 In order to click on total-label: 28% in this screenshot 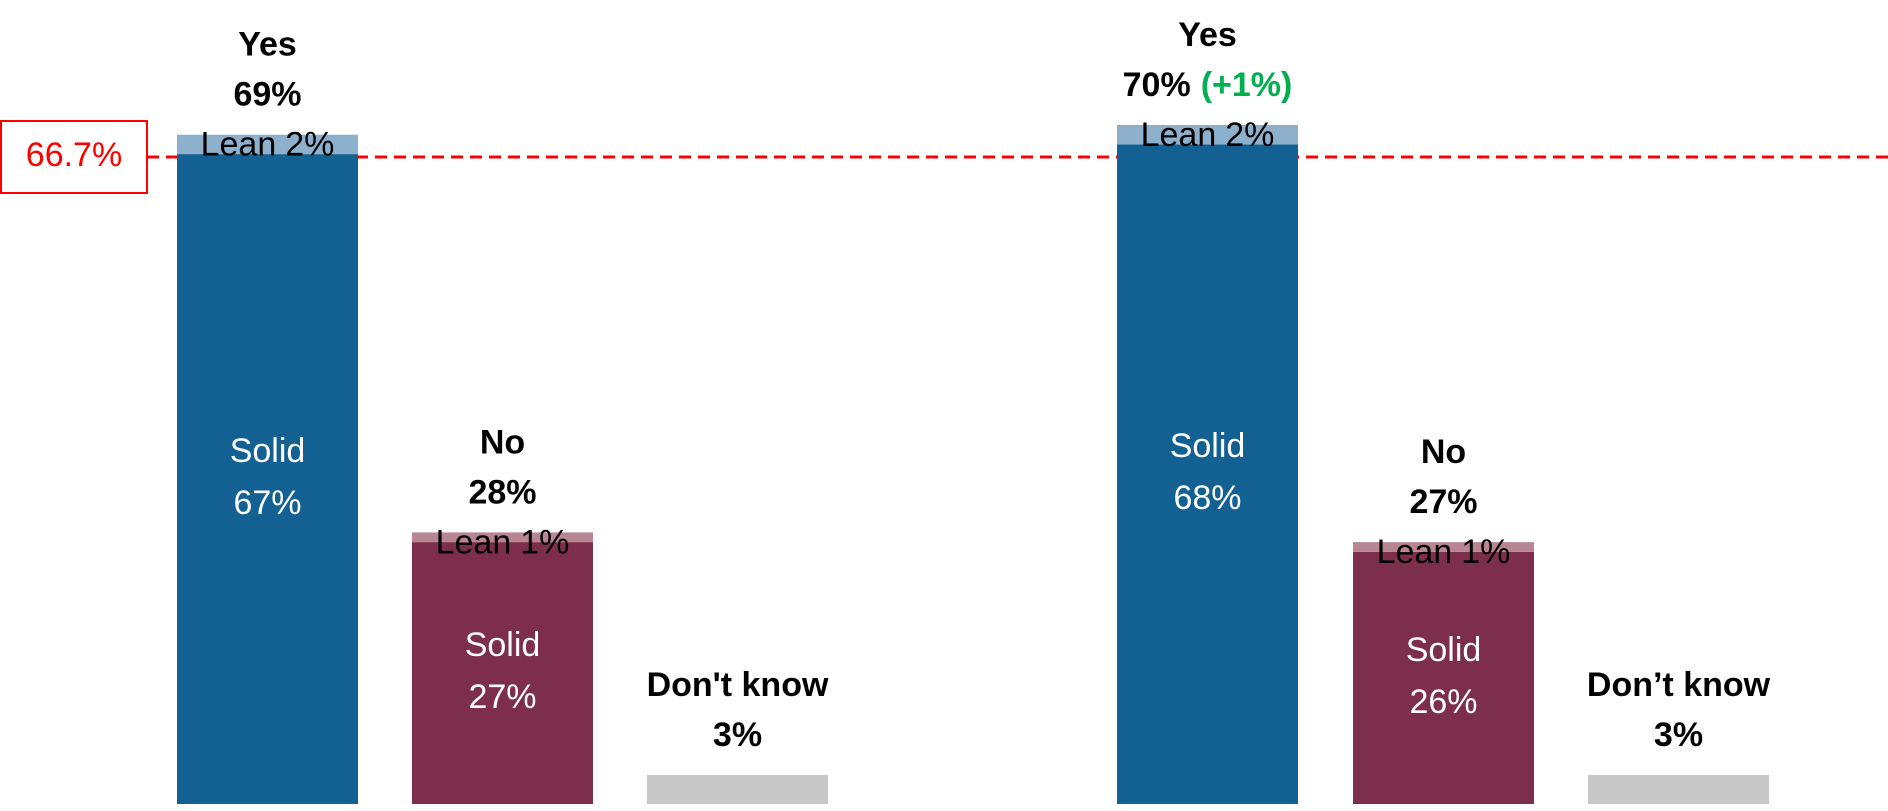, I will do `click(502, 492)`.